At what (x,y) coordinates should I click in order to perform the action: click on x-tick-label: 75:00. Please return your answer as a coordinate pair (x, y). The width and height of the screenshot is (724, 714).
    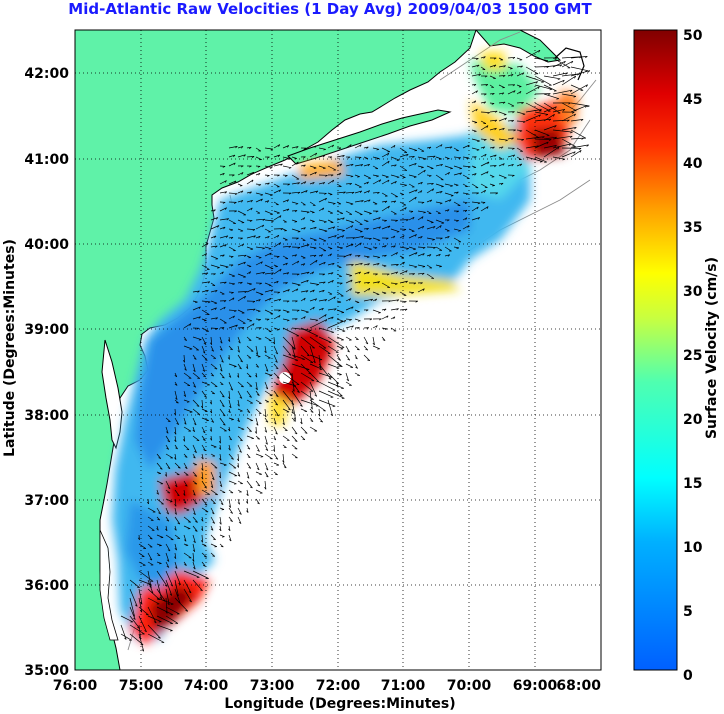
    Looking at the image, I should click on (141, 686).